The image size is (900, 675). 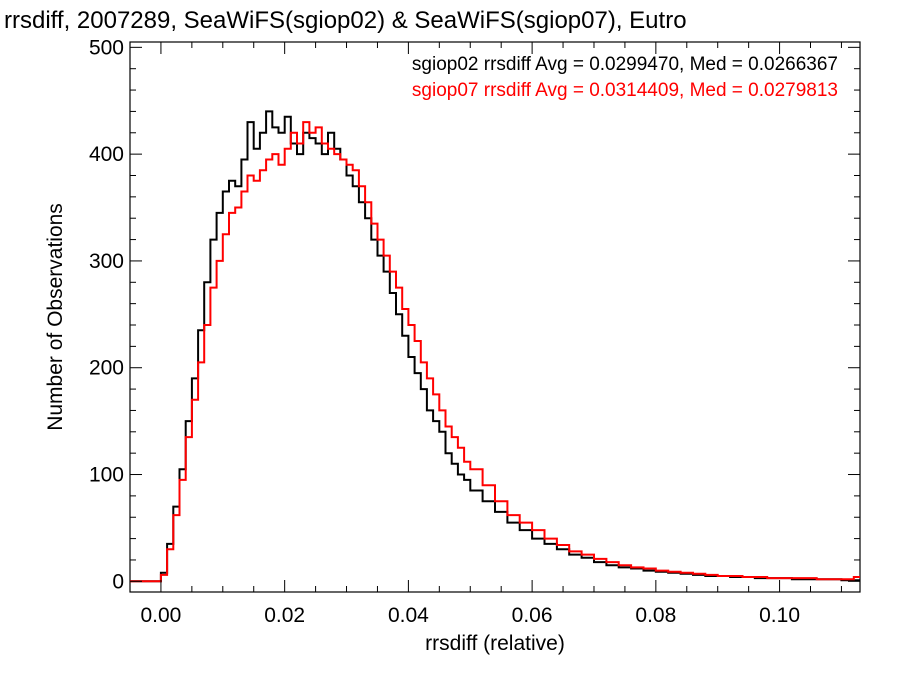 What do you see at coordinates (160, 615) in the screenshot?
I see `x-tick-label: 0.00` at bounding box center [160, 615].